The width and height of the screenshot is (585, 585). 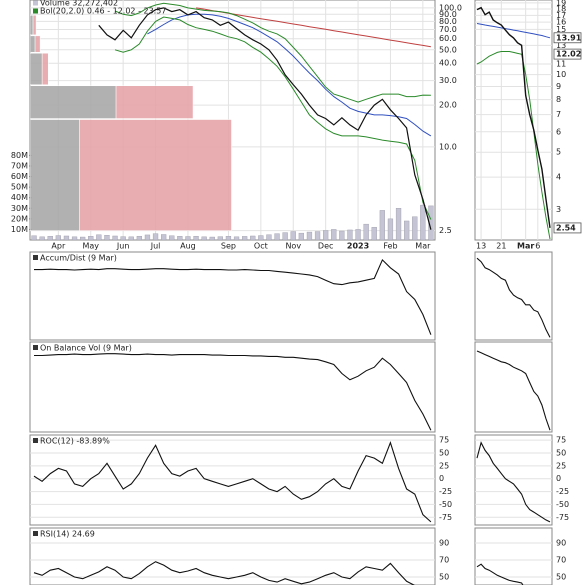 I want to click on y-tick-label: 10, so click(x=561, y=74).